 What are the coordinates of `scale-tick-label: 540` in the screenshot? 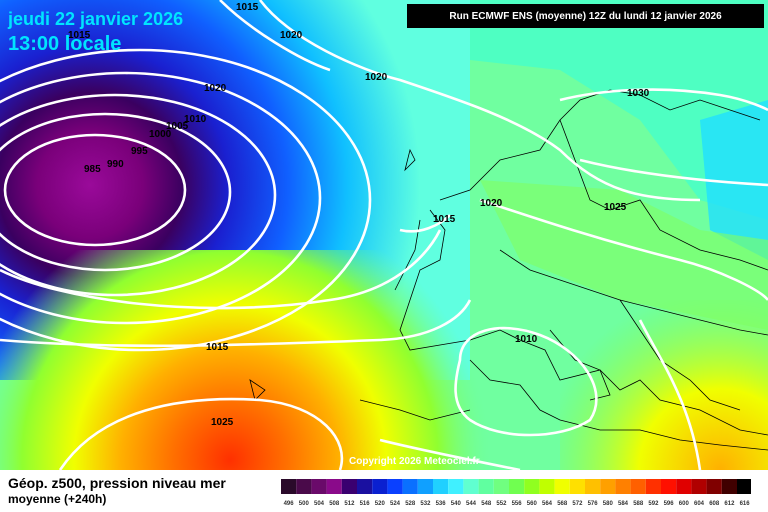 It's located at (456, 504).